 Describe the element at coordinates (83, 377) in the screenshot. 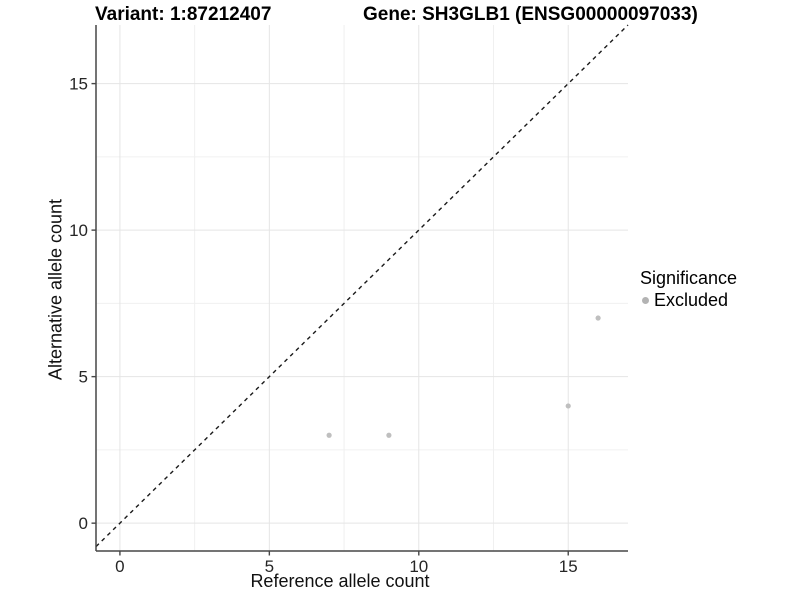

I see `y-tick-label: 5` at that location.